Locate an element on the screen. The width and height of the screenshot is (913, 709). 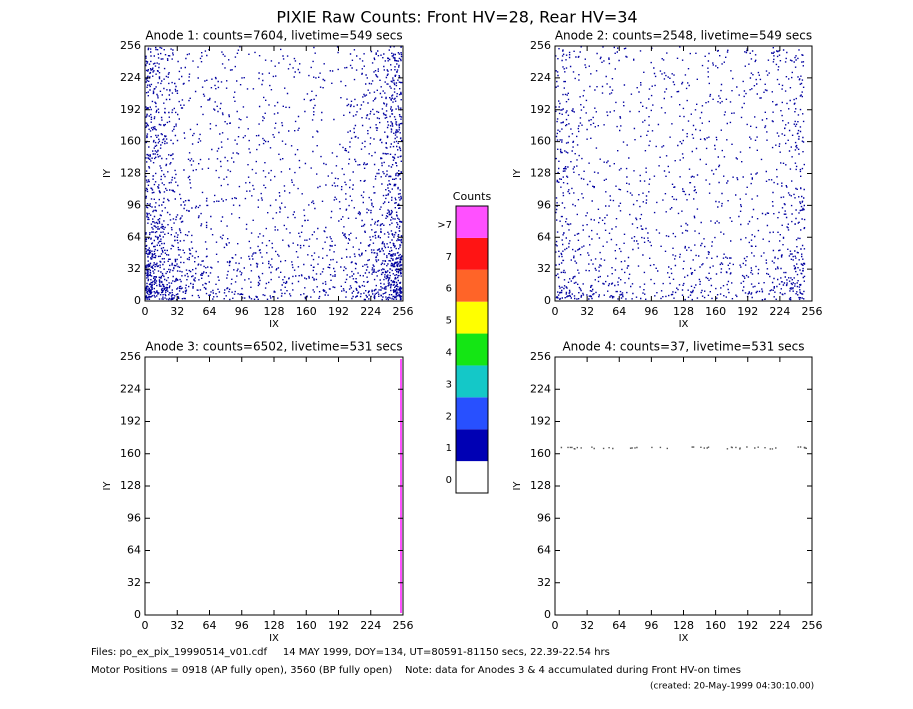
panel-title: Anode 2: counts=2548, livetime=549 secs is located at coordinates (683, 36).